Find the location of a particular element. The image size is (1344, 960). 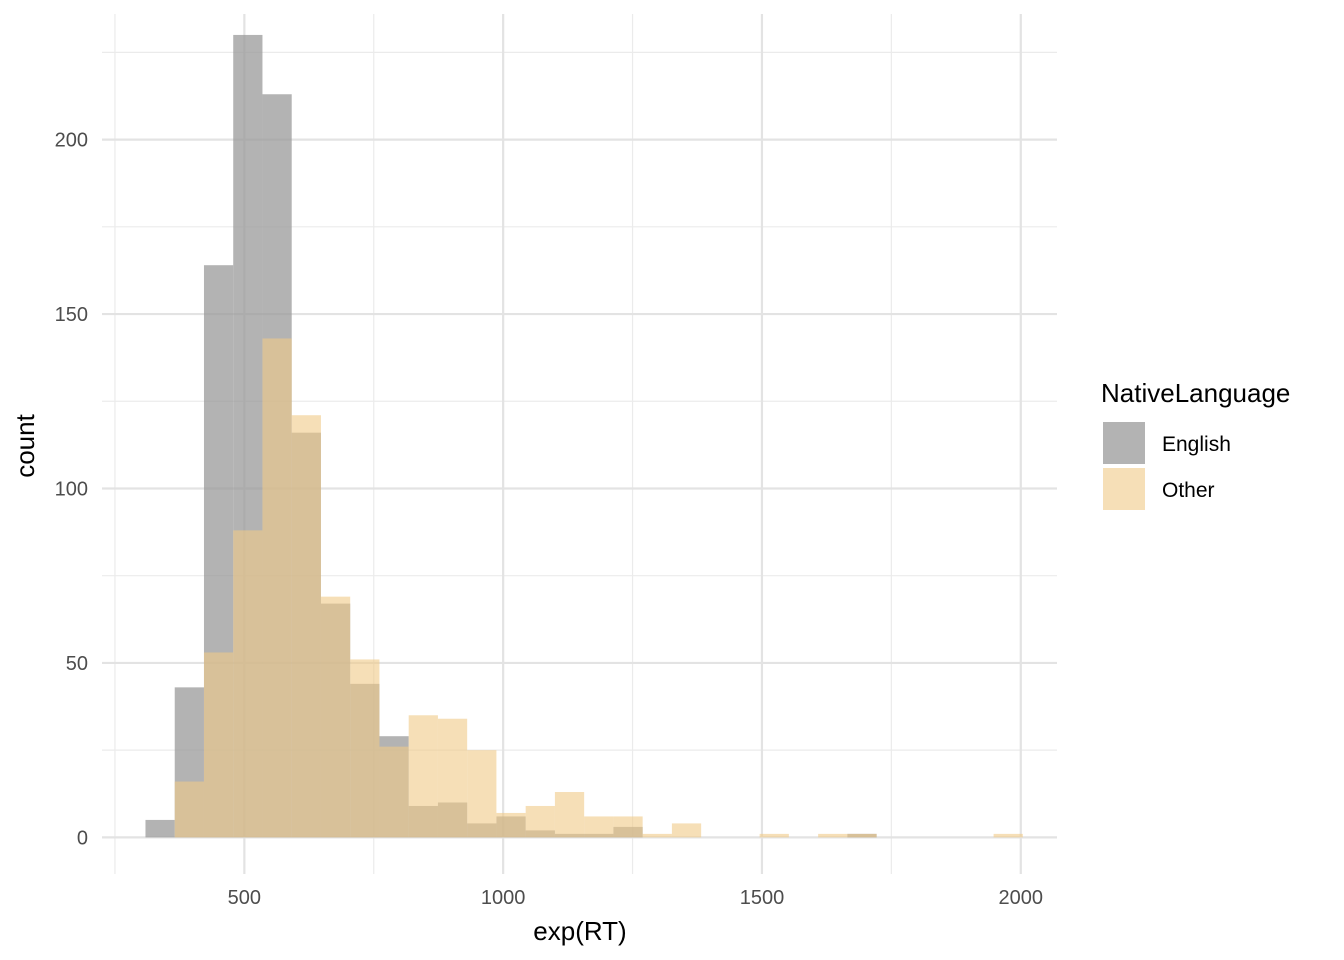

x-tick-label: 1500 is located at coordinates (762, 898).